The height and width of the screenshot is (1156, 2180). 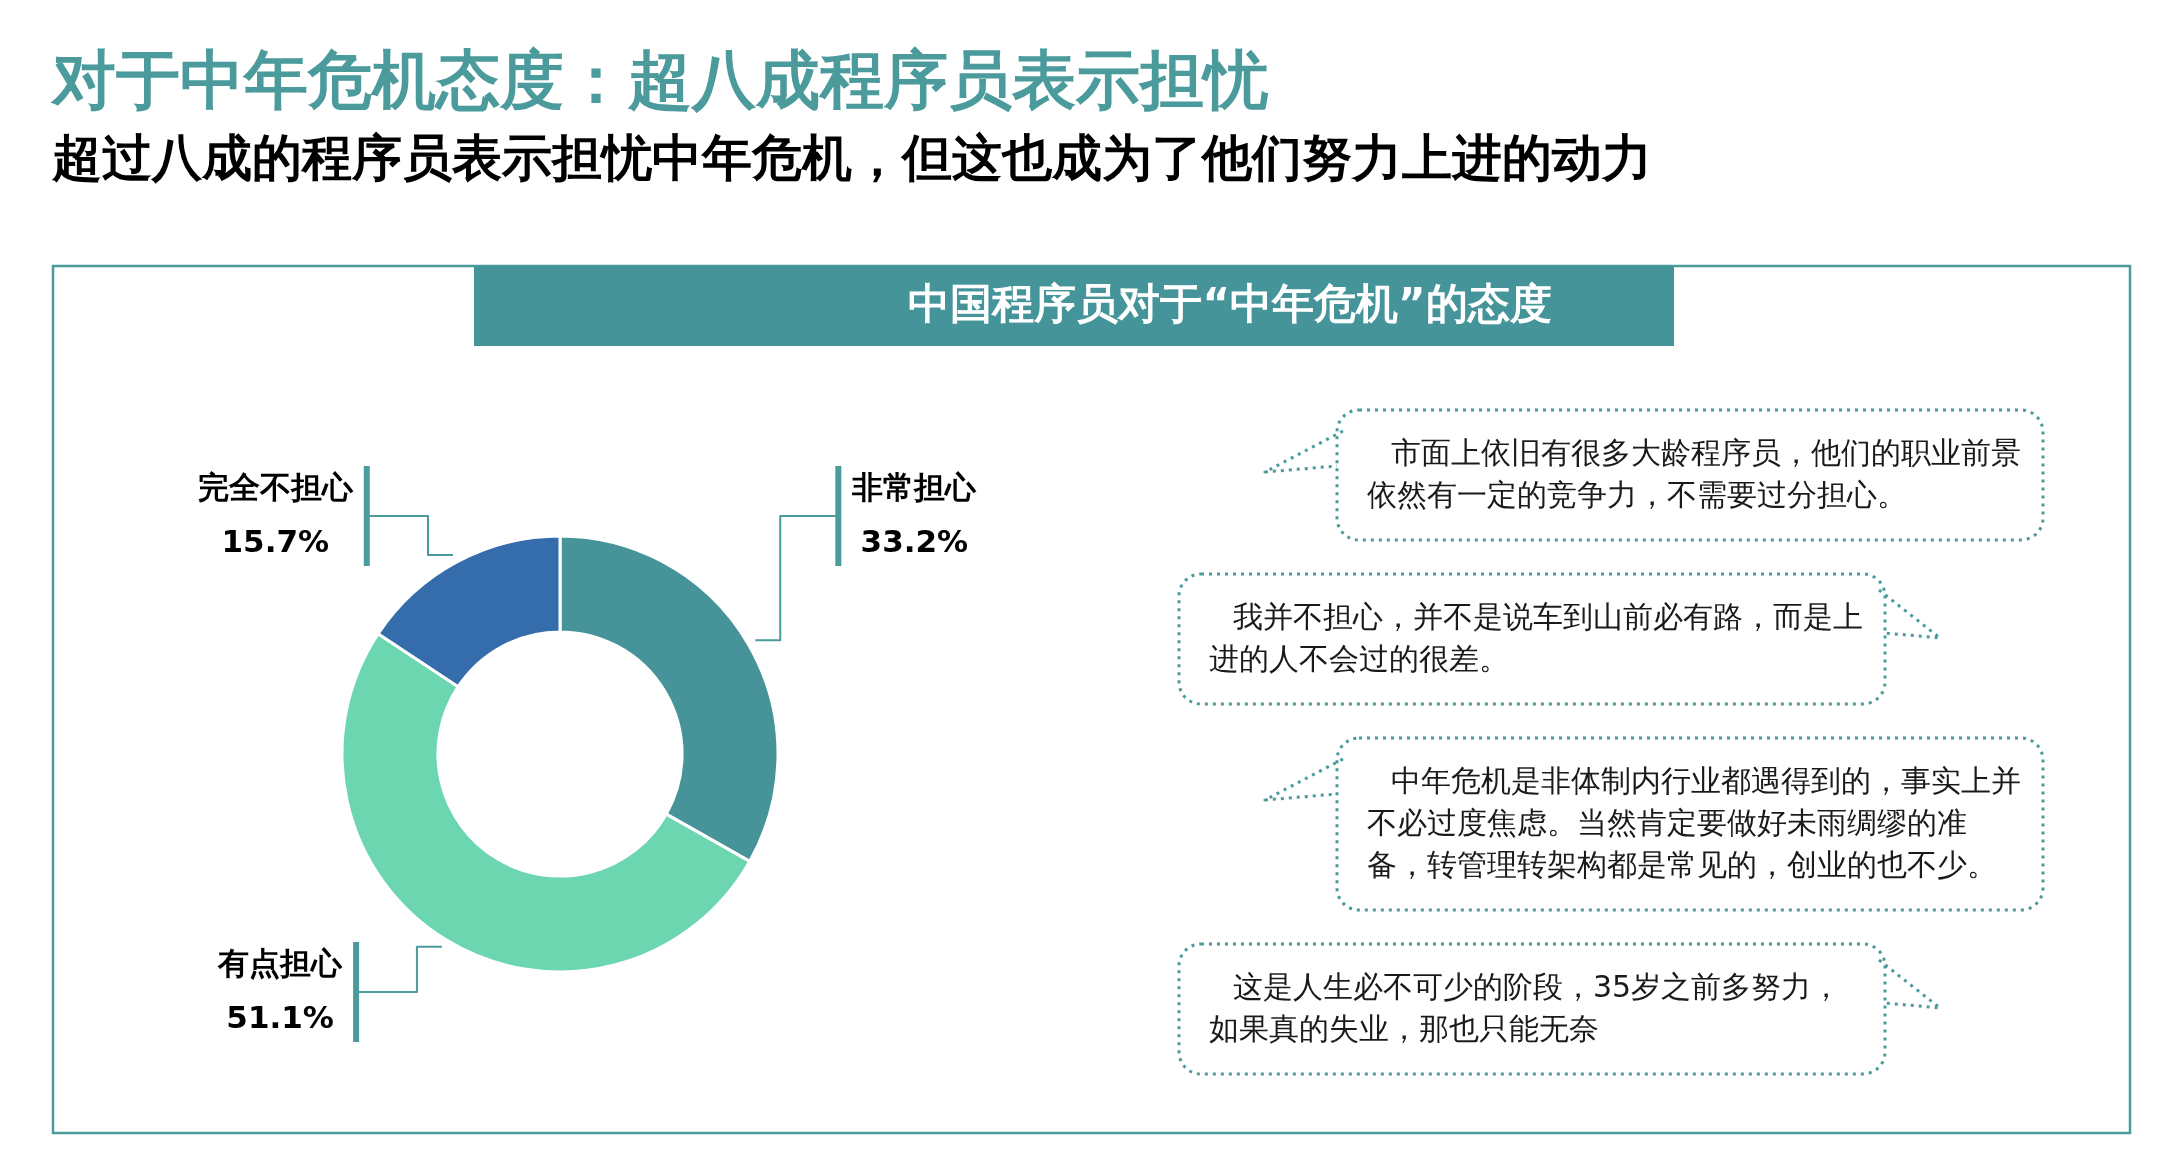 What do you see at coordinates (280, 1017) in the screenshot?
I see `data-label: 51.1%` at bounding box center [280, 1017].